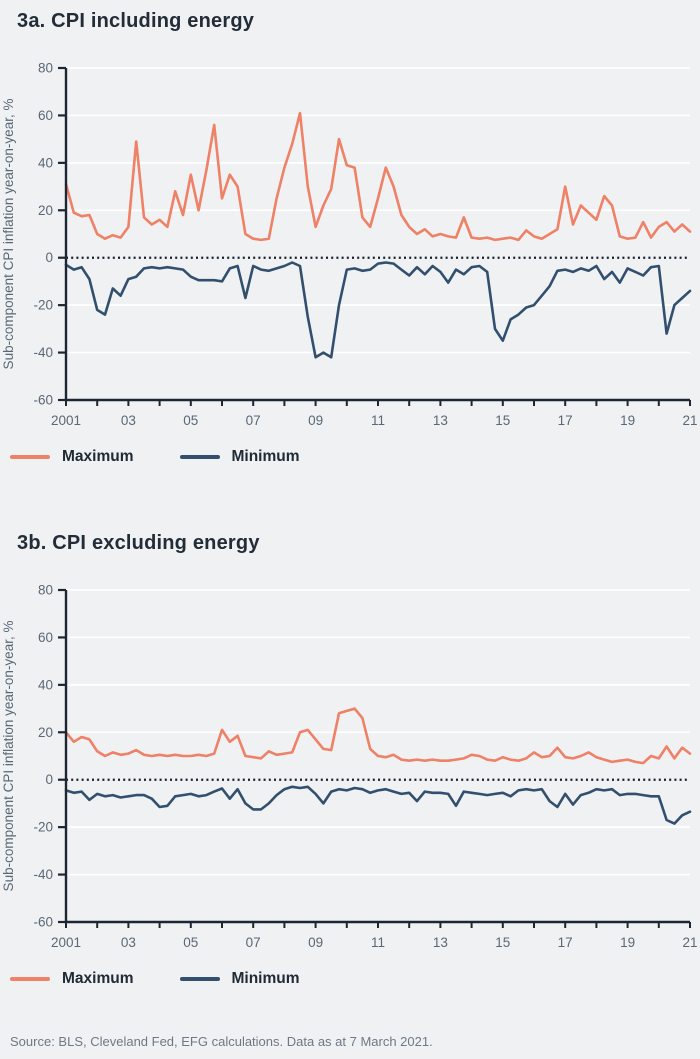  What do you see at coordinates (138, 543) in the screenshot?
I see `chart-3b-title: 3b. CPI excluding energy` at bounding box center [138, 543].